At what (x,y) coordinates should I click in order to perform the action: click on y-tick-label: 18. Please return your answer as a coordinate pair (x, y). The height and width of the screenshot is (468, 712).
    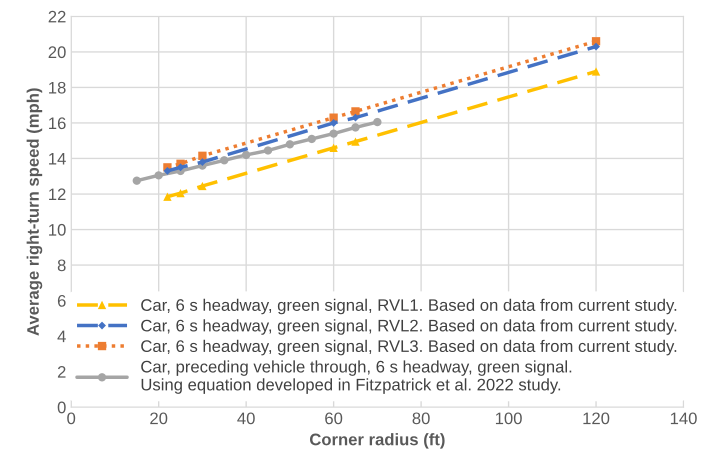
    Looking at the image, I should click on (57, 88).